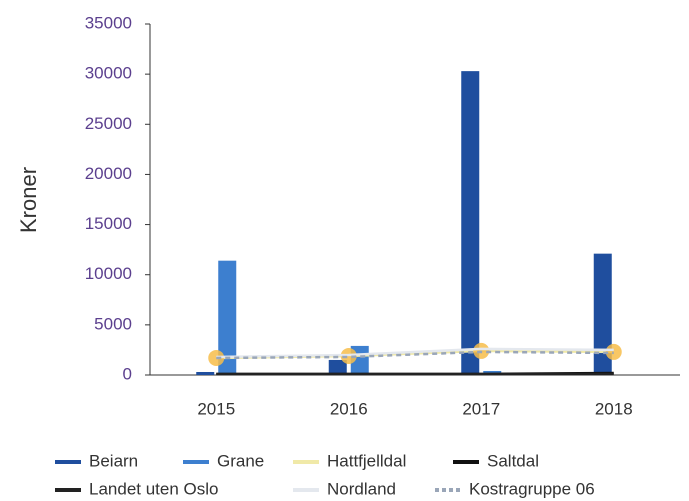  What do you see at coordinates (127, 373) in the screenshot?
I see `y-tick-label: 0` at bounding box center [127, 373].